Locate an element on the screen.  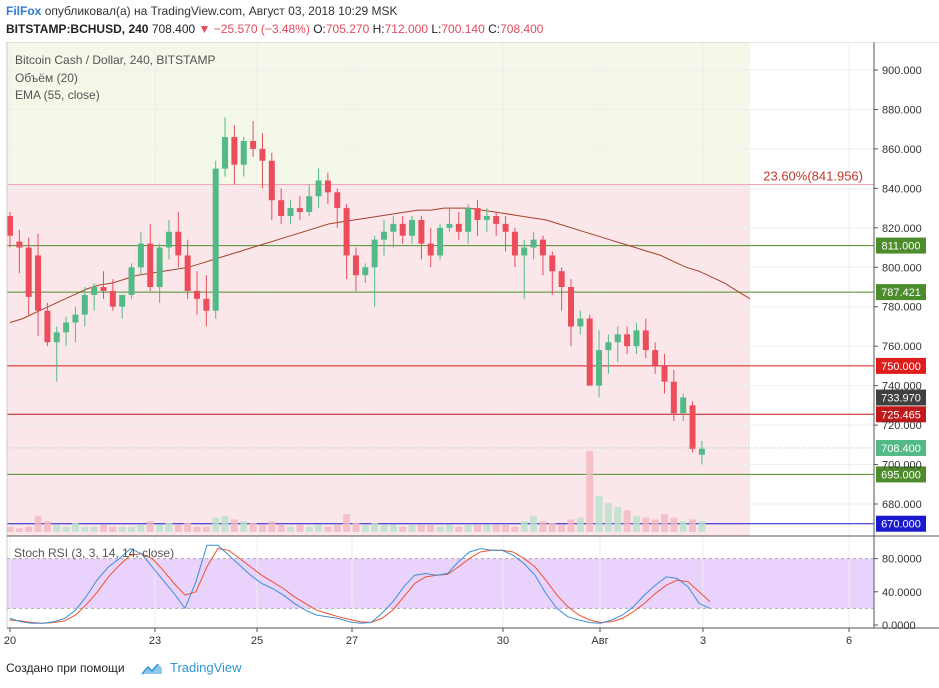
x-tick-label: 6 is located at coordinates (849, 641).